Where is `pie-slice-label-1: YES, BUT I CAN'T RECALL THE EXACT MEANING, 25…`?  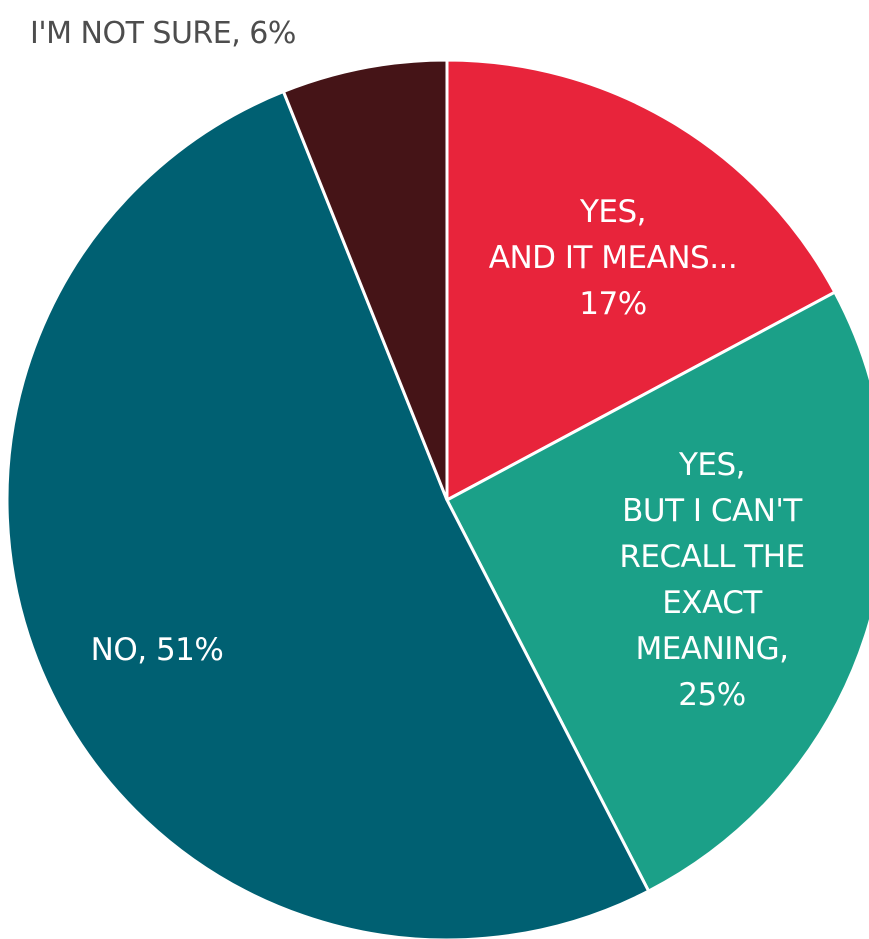
pie-slice-label-1: YES, BUT I CAN'T RECALL THE EXACT MEANING, 25… is located at coordinates (711, 580).